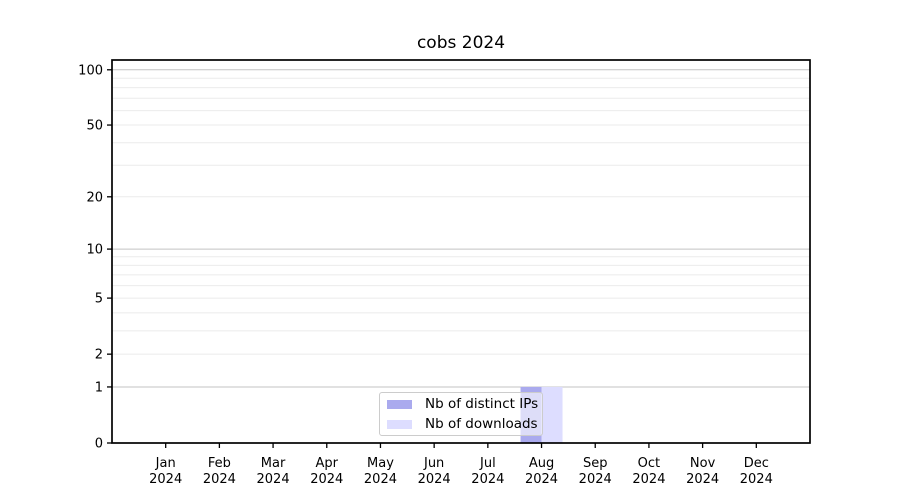 This screenshot has height=500, width=900. I want to click on y-axis-tick-label: 5, so click(99, 299).